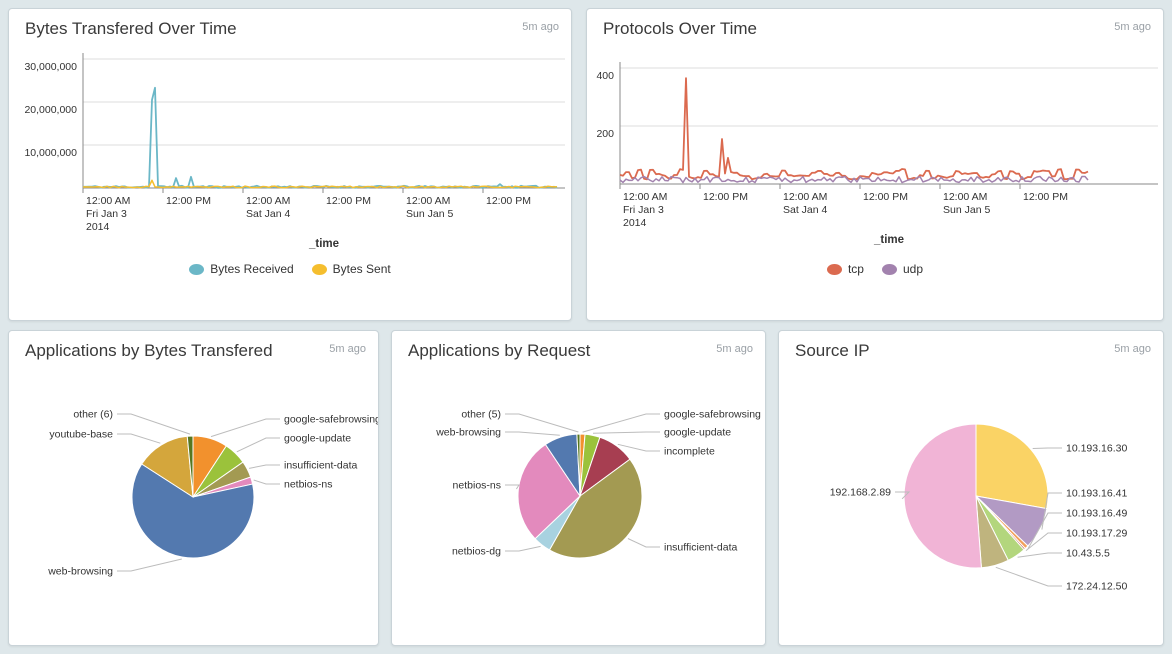 The height and width of the screenshot is (654, 1172). What do you see at coordinates (855, 269) in the screenshot?
I see `legend-label: tcp` at bounding box center [855, 269].